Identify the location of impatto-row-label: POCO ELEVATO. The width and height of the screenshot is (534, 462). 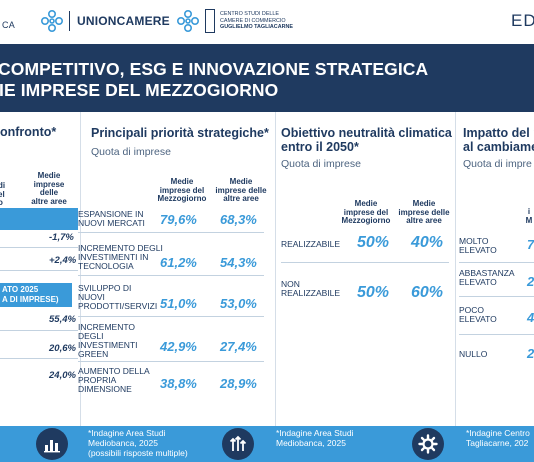
(478, 314).